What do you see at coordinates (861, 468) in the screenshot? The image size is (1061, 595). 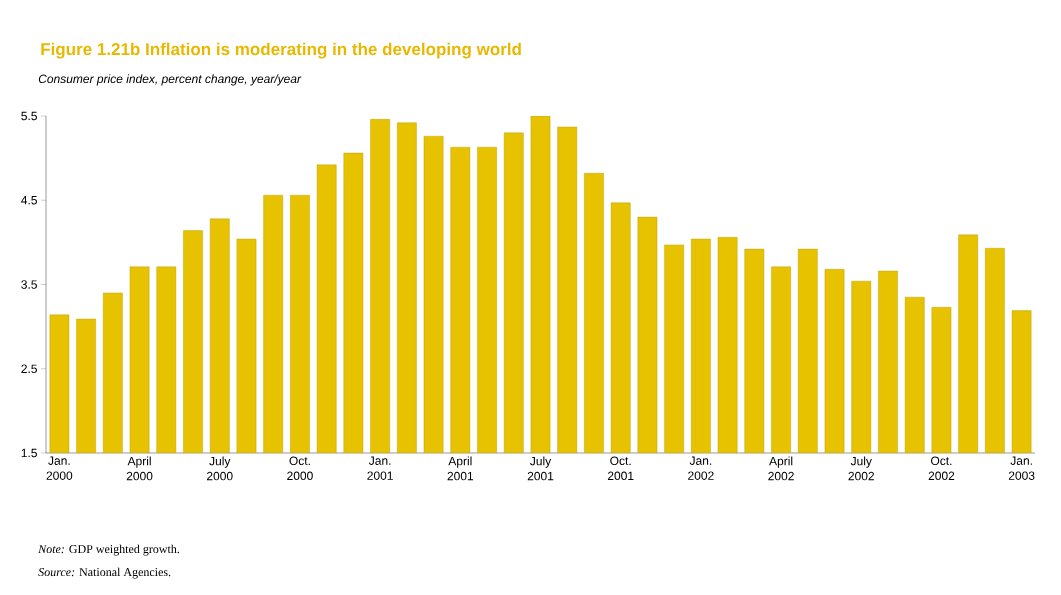 I see `x-tick-label: July 2002` at bounding box center [861, 468].